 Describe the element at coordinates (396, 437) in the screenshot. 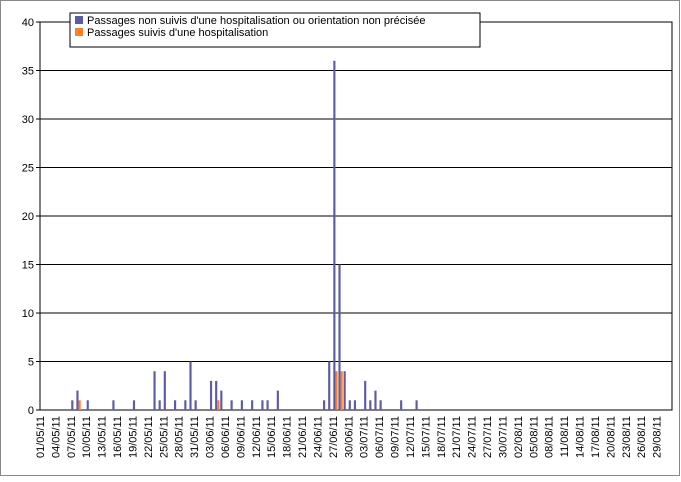

I see `x-tick-label: 09/07/11` at that location.